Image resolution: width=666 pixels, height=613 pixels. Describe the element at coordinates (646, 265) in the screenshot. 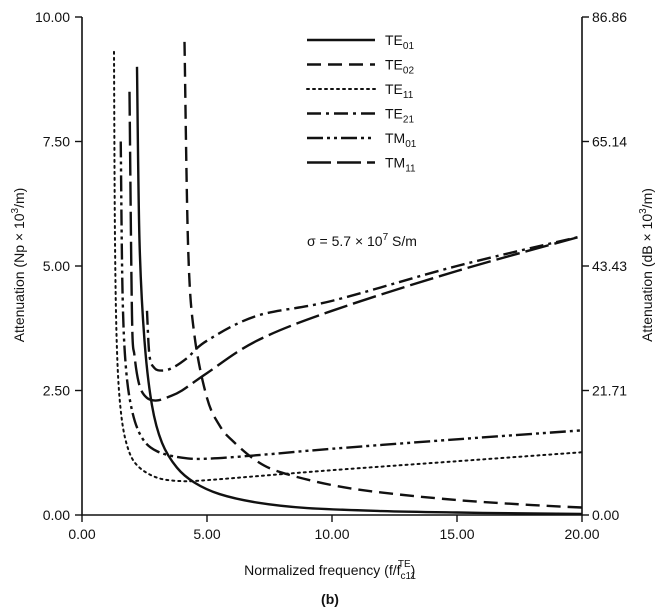

I see `y-axis-right-title: Attenuation (dB × 103/m)` at that location.